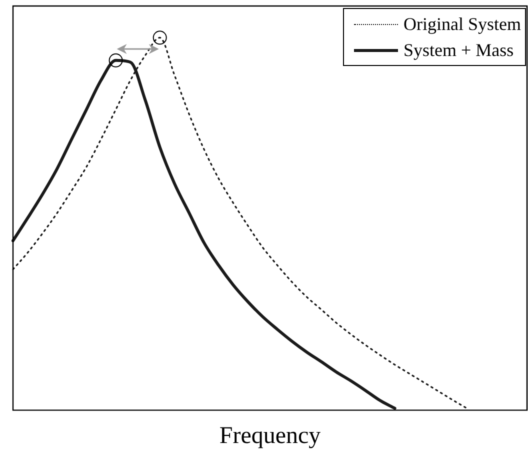  Describe the element at coordinates (459, 50) in the screenshot. I see `legend-label: System + Mass` at that location.